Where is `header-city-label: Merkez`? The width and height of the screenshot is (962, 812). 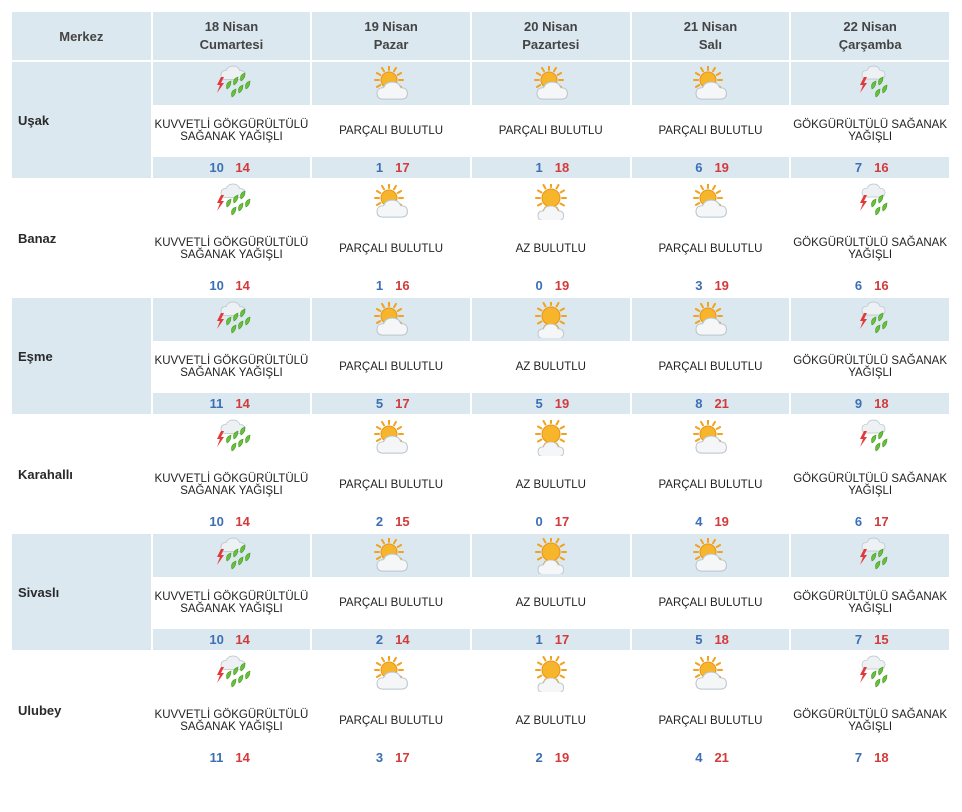
header-city-label: Merkez is located at coordinates (81, 36).